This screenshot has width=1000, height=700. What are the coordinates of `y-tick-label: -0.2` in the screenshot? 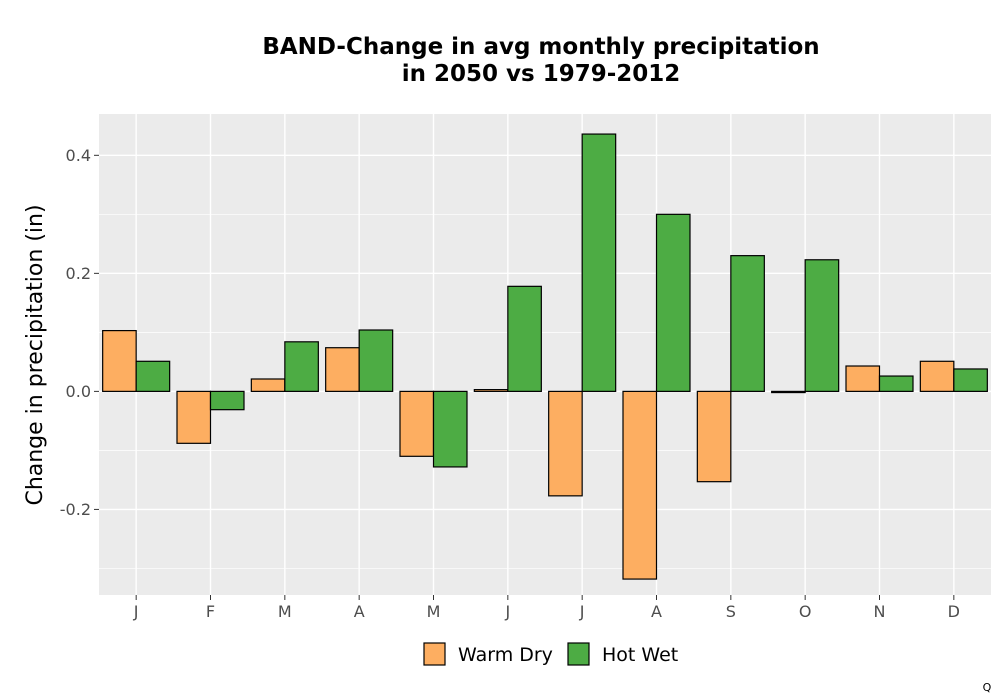 It's located at (75, 509).